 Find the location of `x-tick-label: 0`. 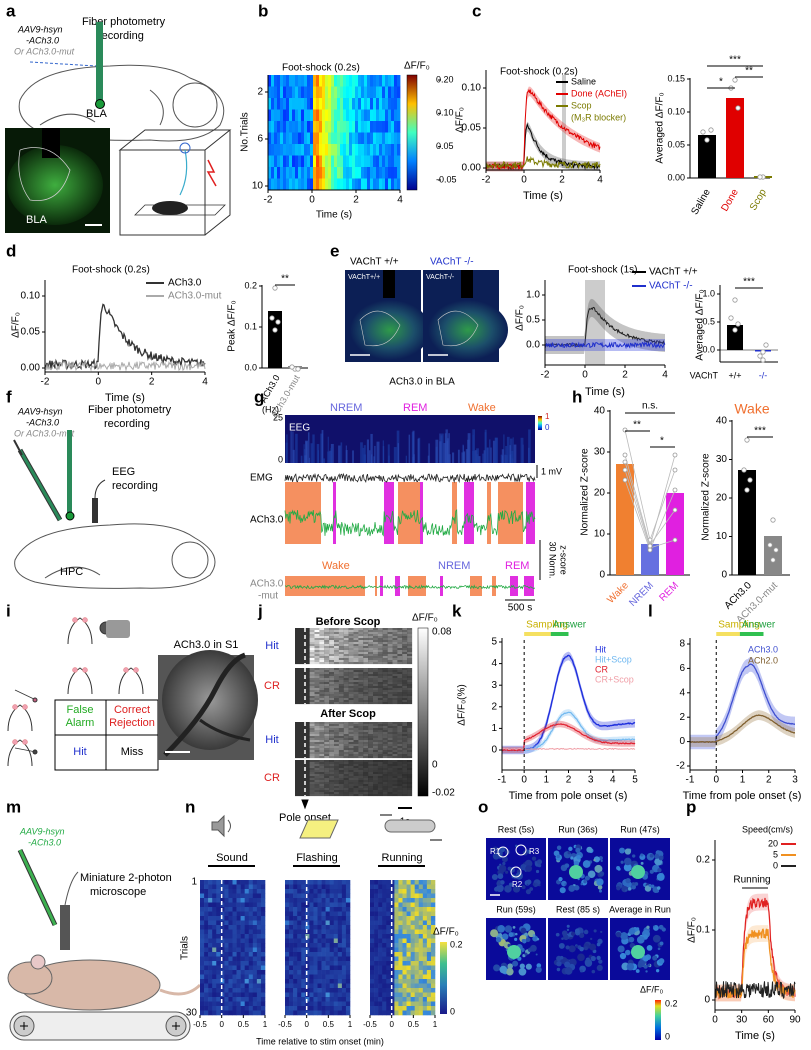

x-tick-label: 0 is located at coordinates (391, 1024).